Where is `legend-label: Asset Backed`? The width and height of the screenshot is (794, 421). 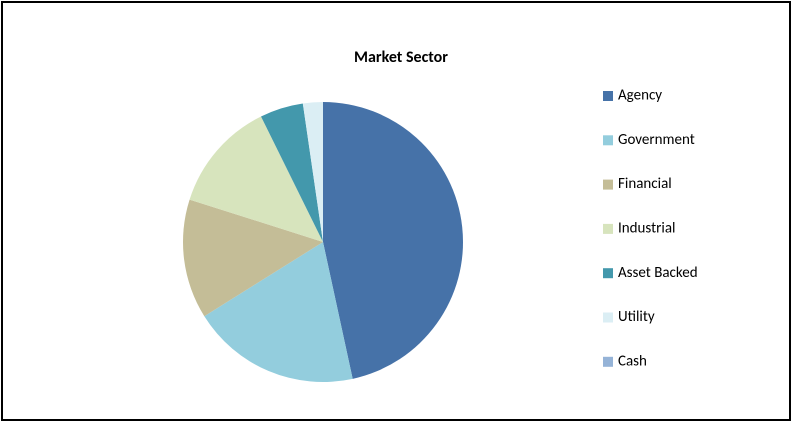
legend-label: Asset Backed is located at coordinates (658, 273).